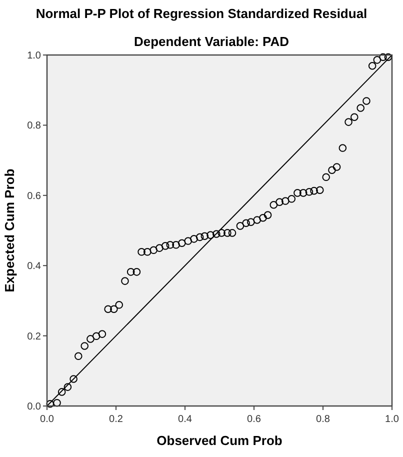 Image resolution: width=403 pixels, height=457 pixels. What do you see at coordinates (34, 266) in the screenshot?
I see `y-tick-label: 0.4` at bounding box center [34, 266].